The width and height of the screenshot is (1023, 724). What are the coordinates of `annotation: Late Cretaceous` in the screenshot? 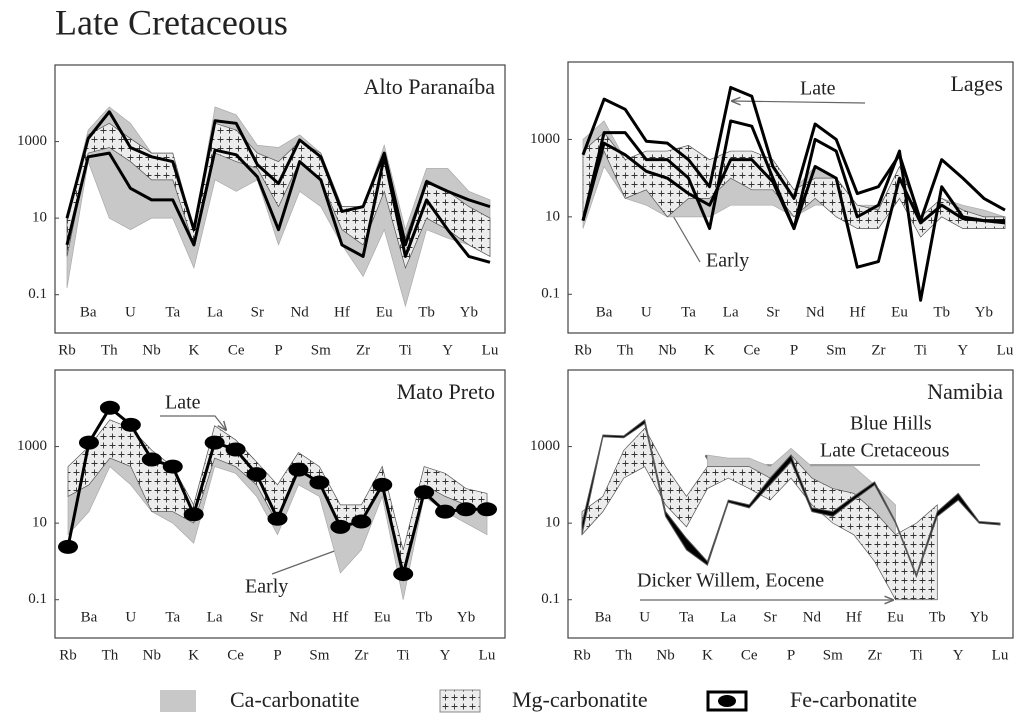 It's located at (885, 451).